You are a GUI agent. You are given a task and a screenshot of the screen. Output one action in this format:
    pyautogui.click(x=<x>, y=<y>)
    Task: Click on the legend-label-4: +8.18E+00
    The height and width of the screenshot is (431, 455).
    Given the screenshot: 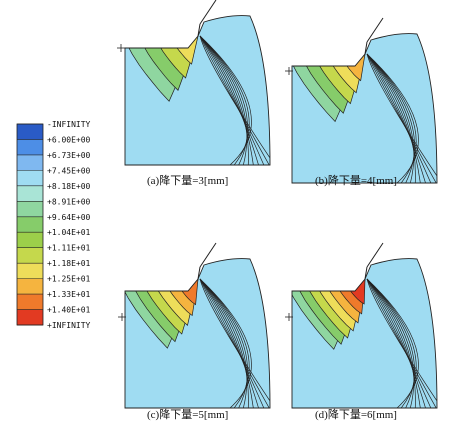 What is the action you would take?
    pyautogui.click(x=69, y=186)
    